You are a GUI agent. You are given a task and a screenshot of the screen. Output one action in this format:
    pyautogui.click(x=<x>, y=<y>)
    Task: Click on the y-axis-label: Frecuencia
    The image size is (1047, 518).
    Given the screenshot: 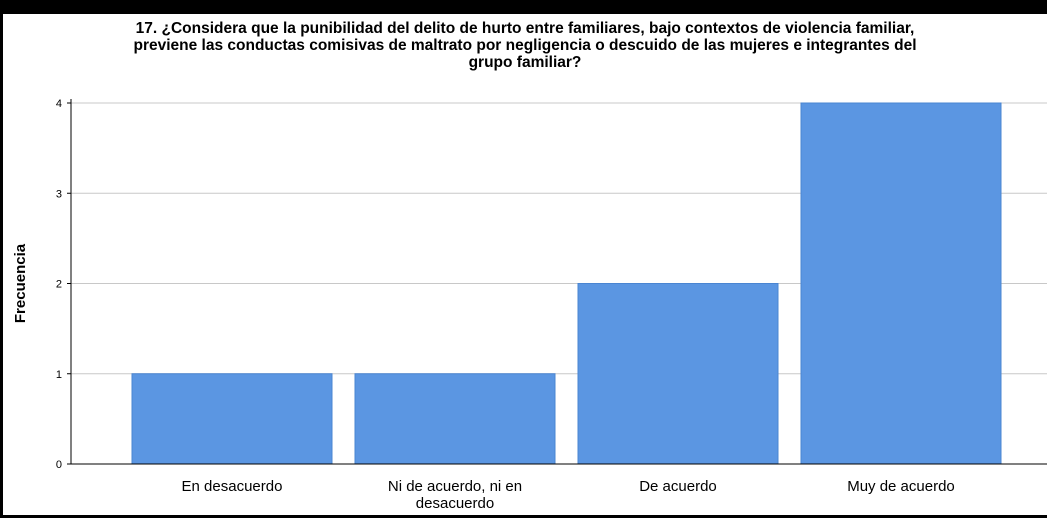 What is the action you would take?
    pyautogui.click(x=20, y=283)
    